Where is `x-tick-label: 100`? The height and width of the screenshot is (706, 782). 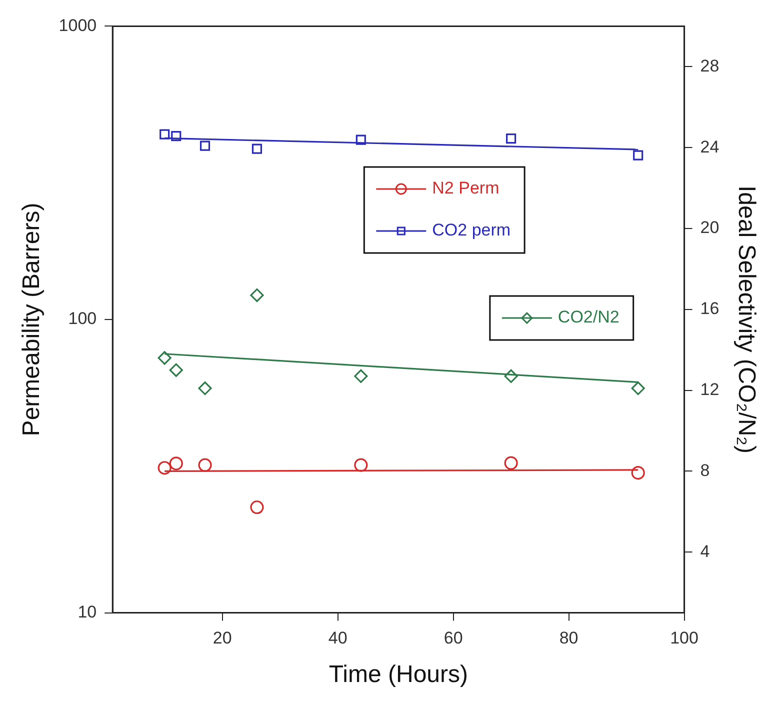
x-tick-label: 100 is located at coordinates (684, 638).